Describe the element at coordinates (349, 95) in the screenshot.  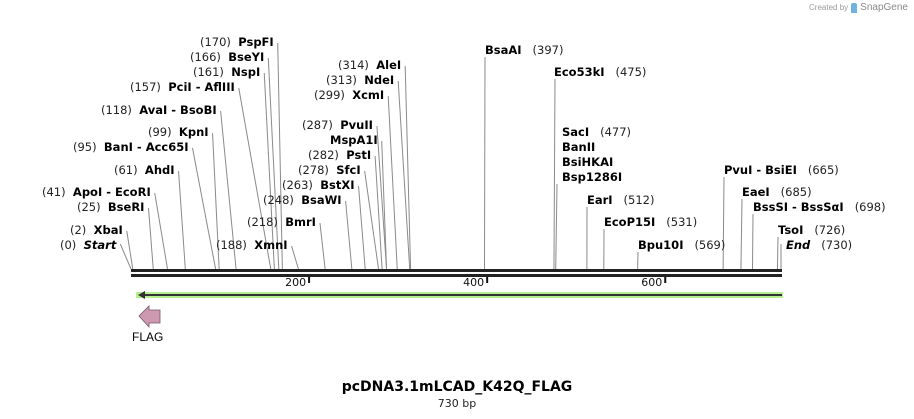
I see `site-label-xcmi: (299) XcmI` at that location.